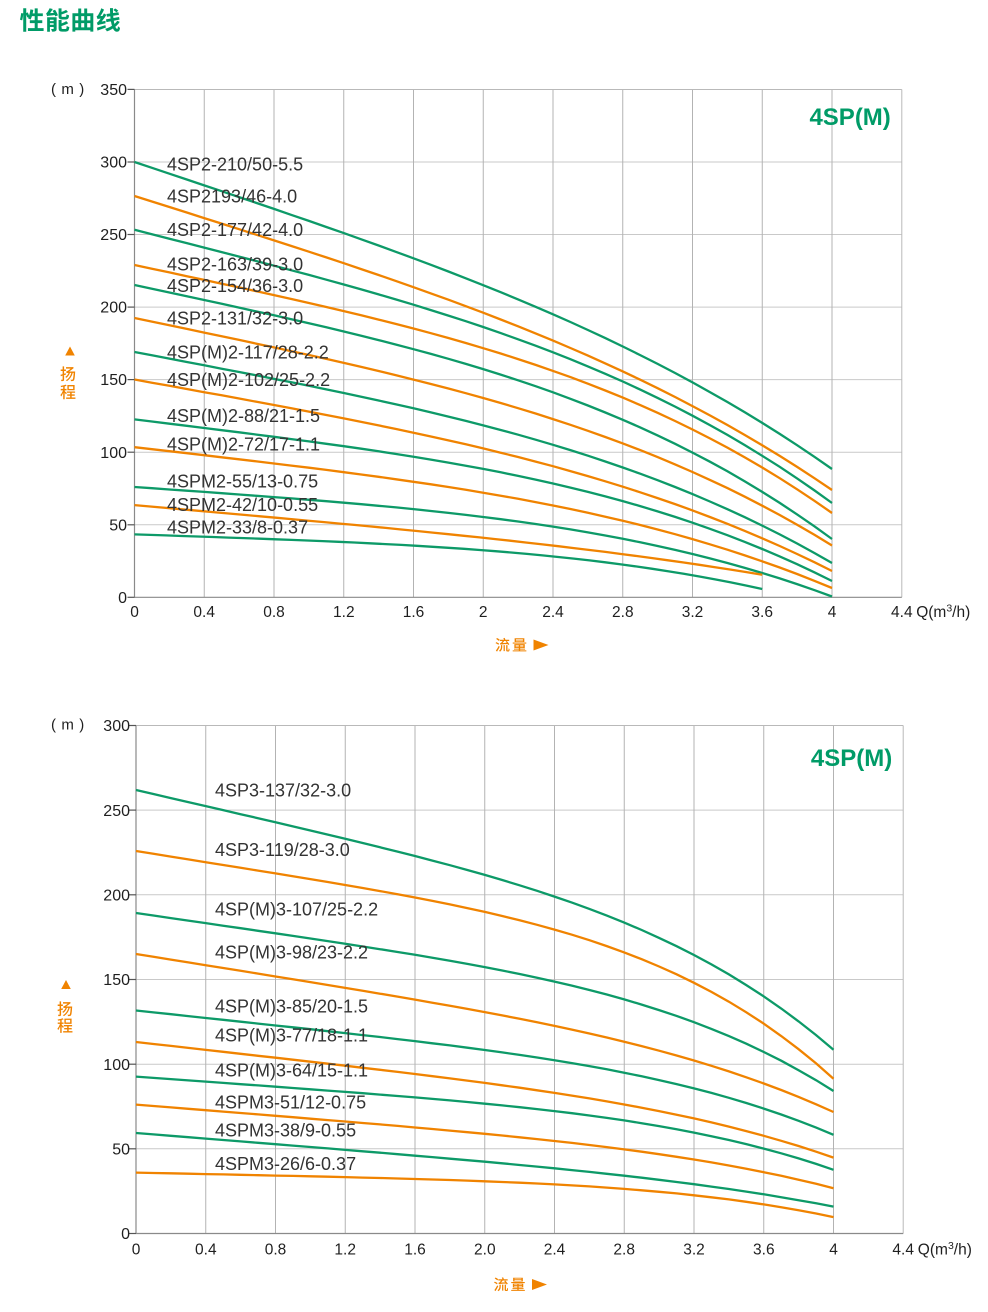 The height and width of the screenshot is (1312, 988). Describe the element at coordinates (242, 482) in the screenshot. I see `svg-text: 4SPM2-55/13-0.75` at that location.